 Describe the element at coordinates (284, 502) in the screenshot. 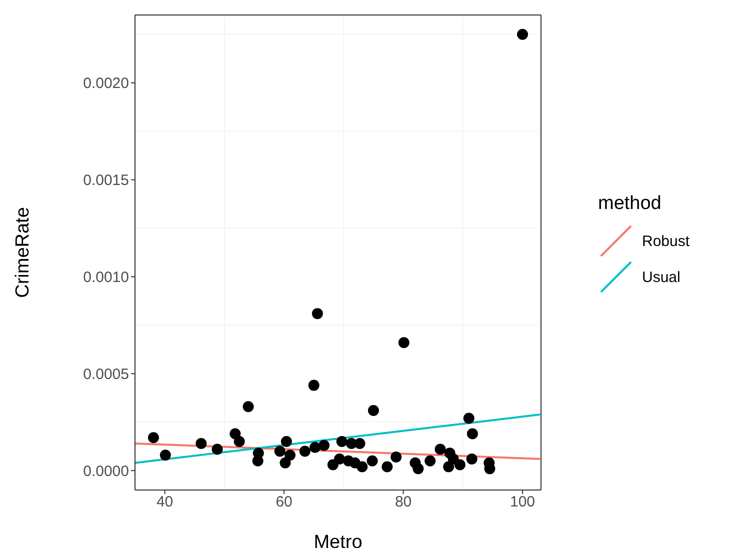

I see `x-tick-label: 60` at that location.